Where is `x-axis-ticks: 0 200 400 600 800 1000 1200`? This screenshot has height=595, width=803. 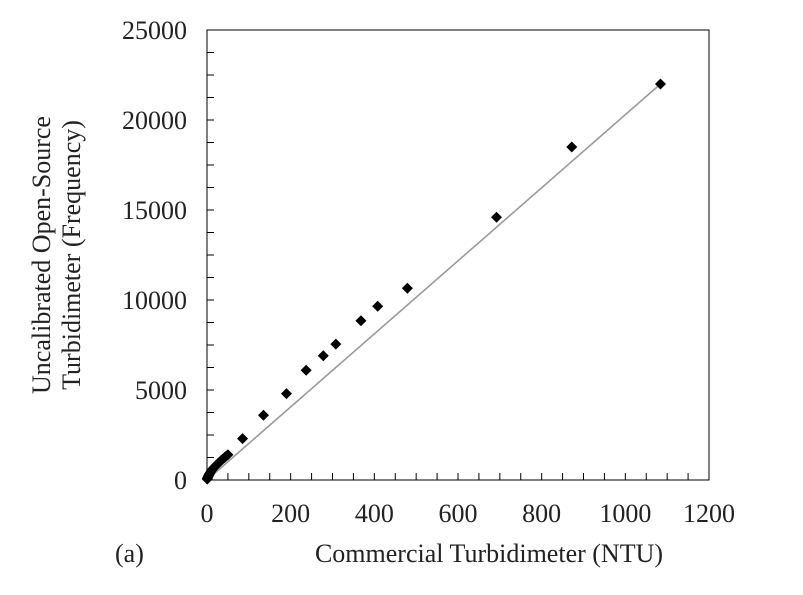 x-axis-ticks: 0 200 400 600 800 1000 1200 is located at coordinates (468, 500).